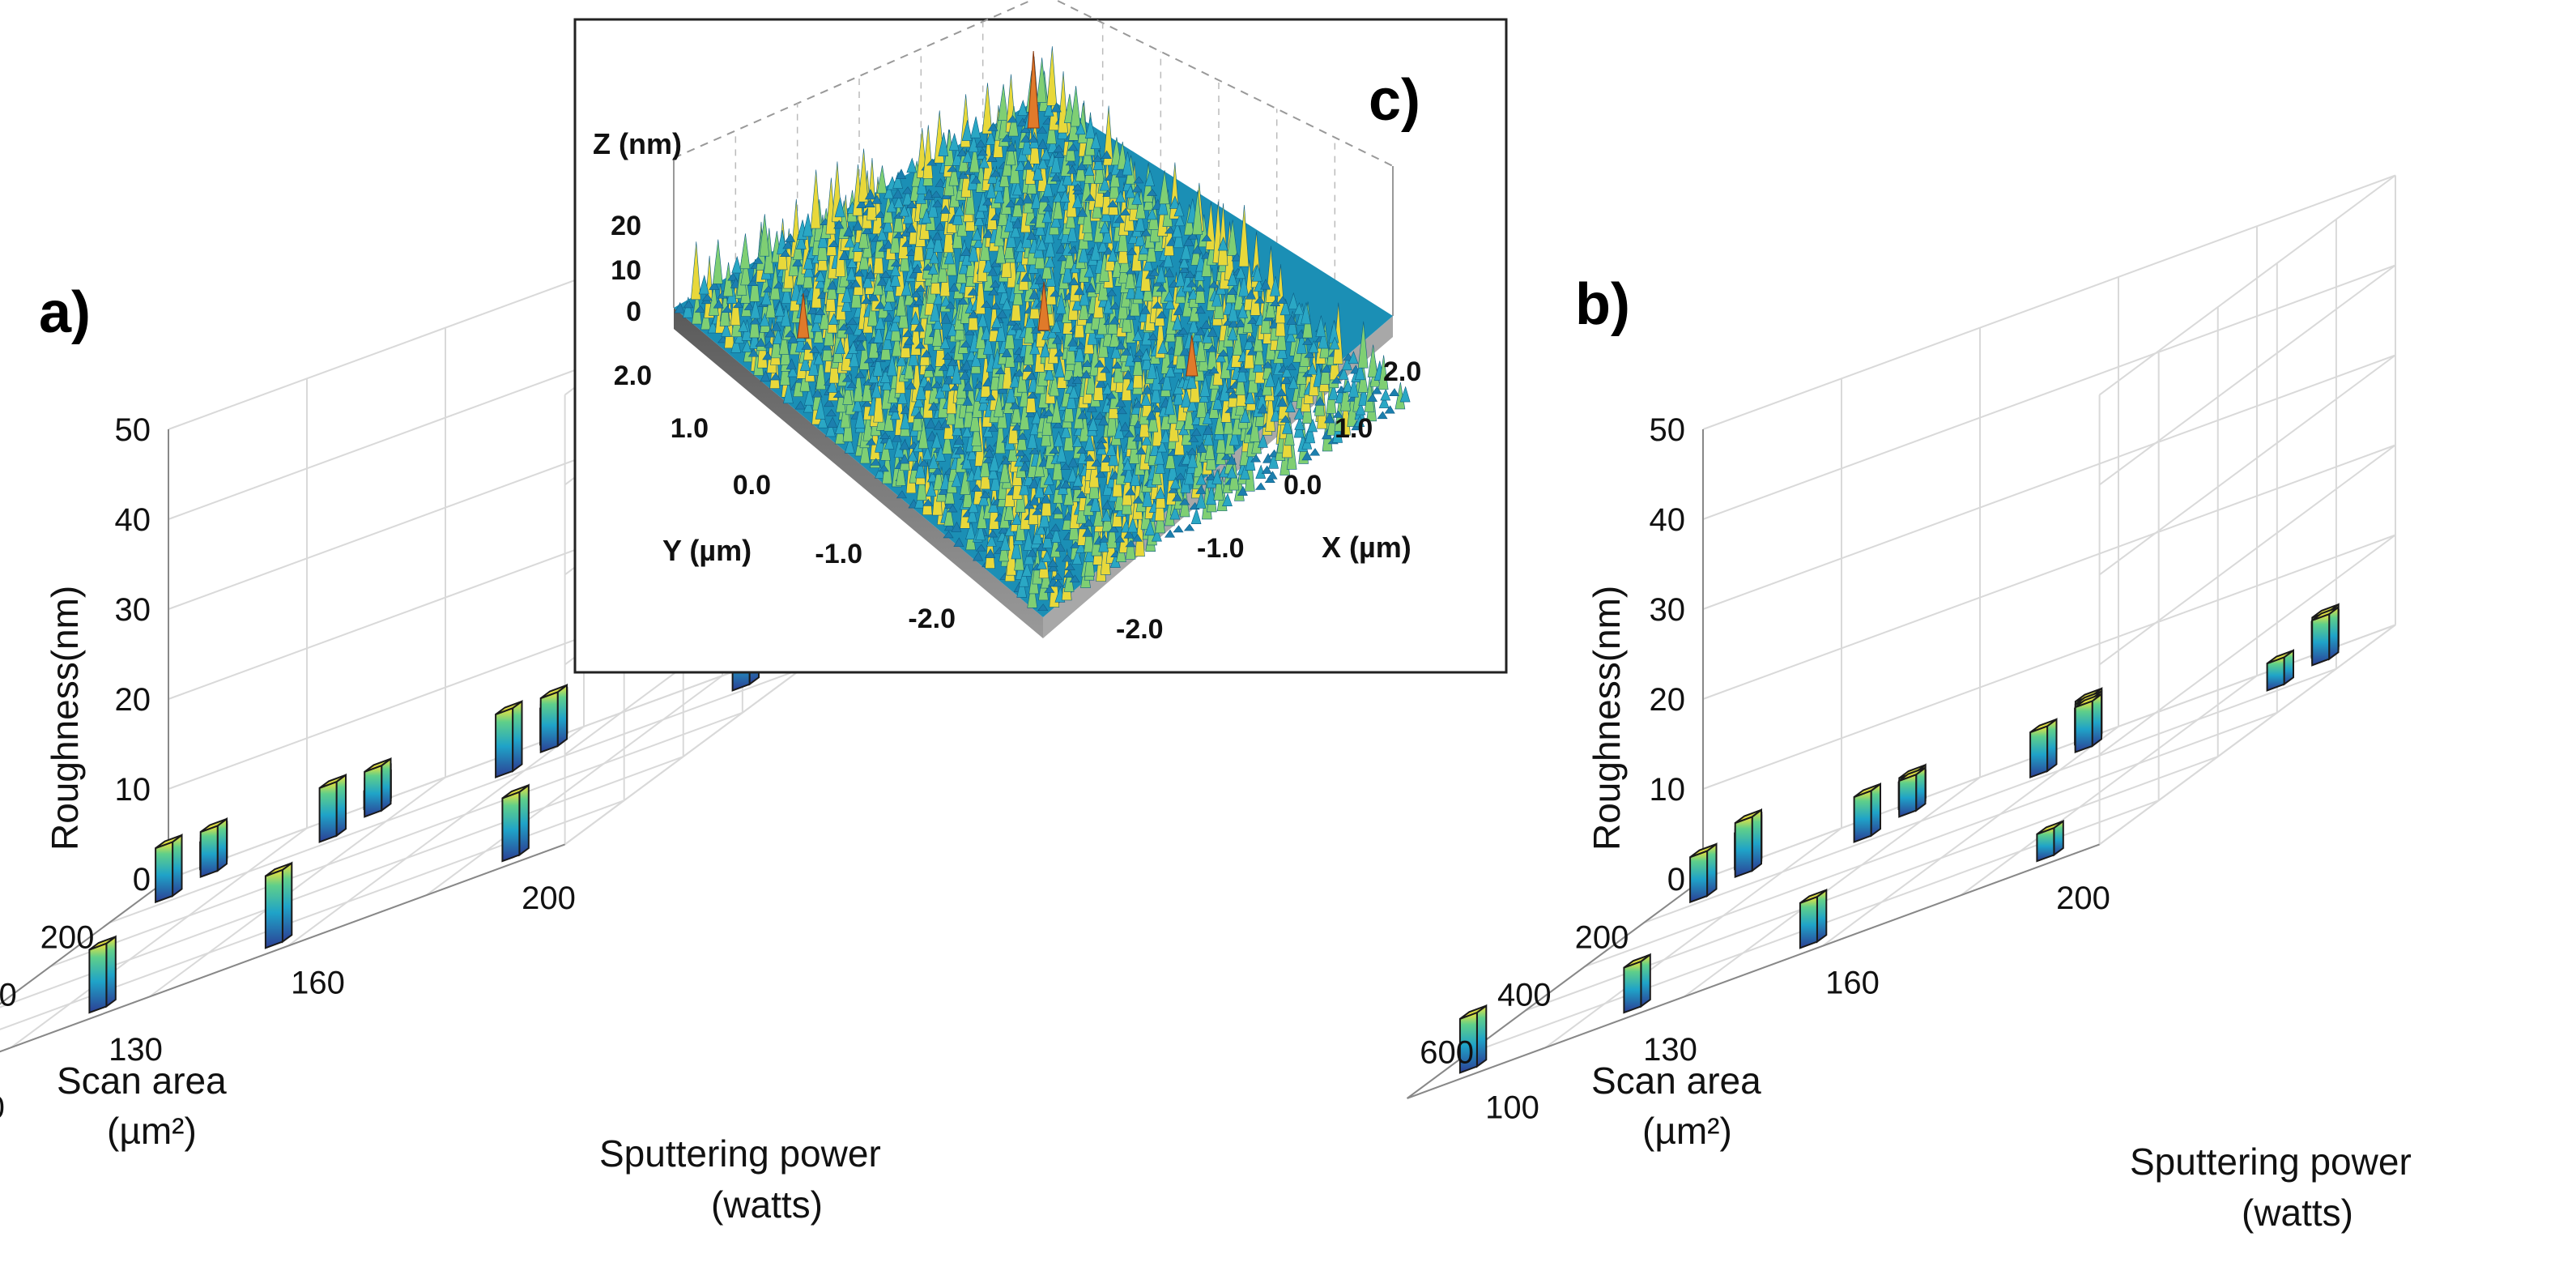 This screenshot has width=2576, height=1275. I want to click on panel-a-z-tick: 0, so click(142, 880).